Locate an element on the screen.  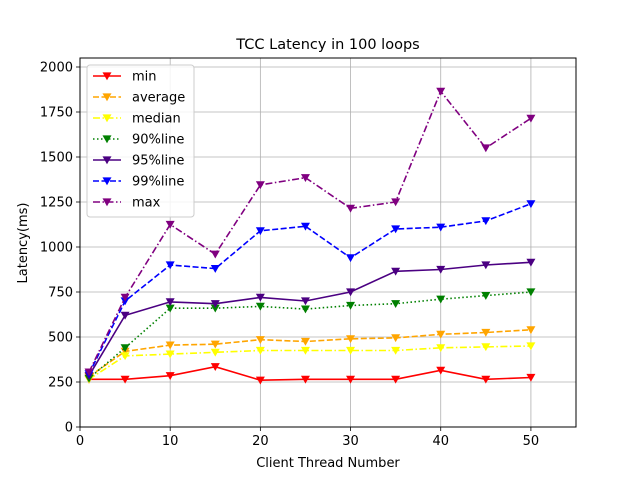
y-tick-label: 1250 is located at coordinates (56, 203).